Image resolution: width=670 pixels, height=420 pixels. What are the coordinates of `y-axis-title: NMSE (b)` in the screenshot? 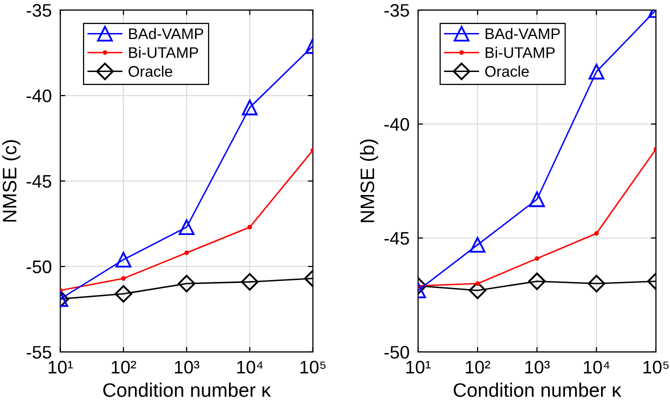 It's located at (369, 181).